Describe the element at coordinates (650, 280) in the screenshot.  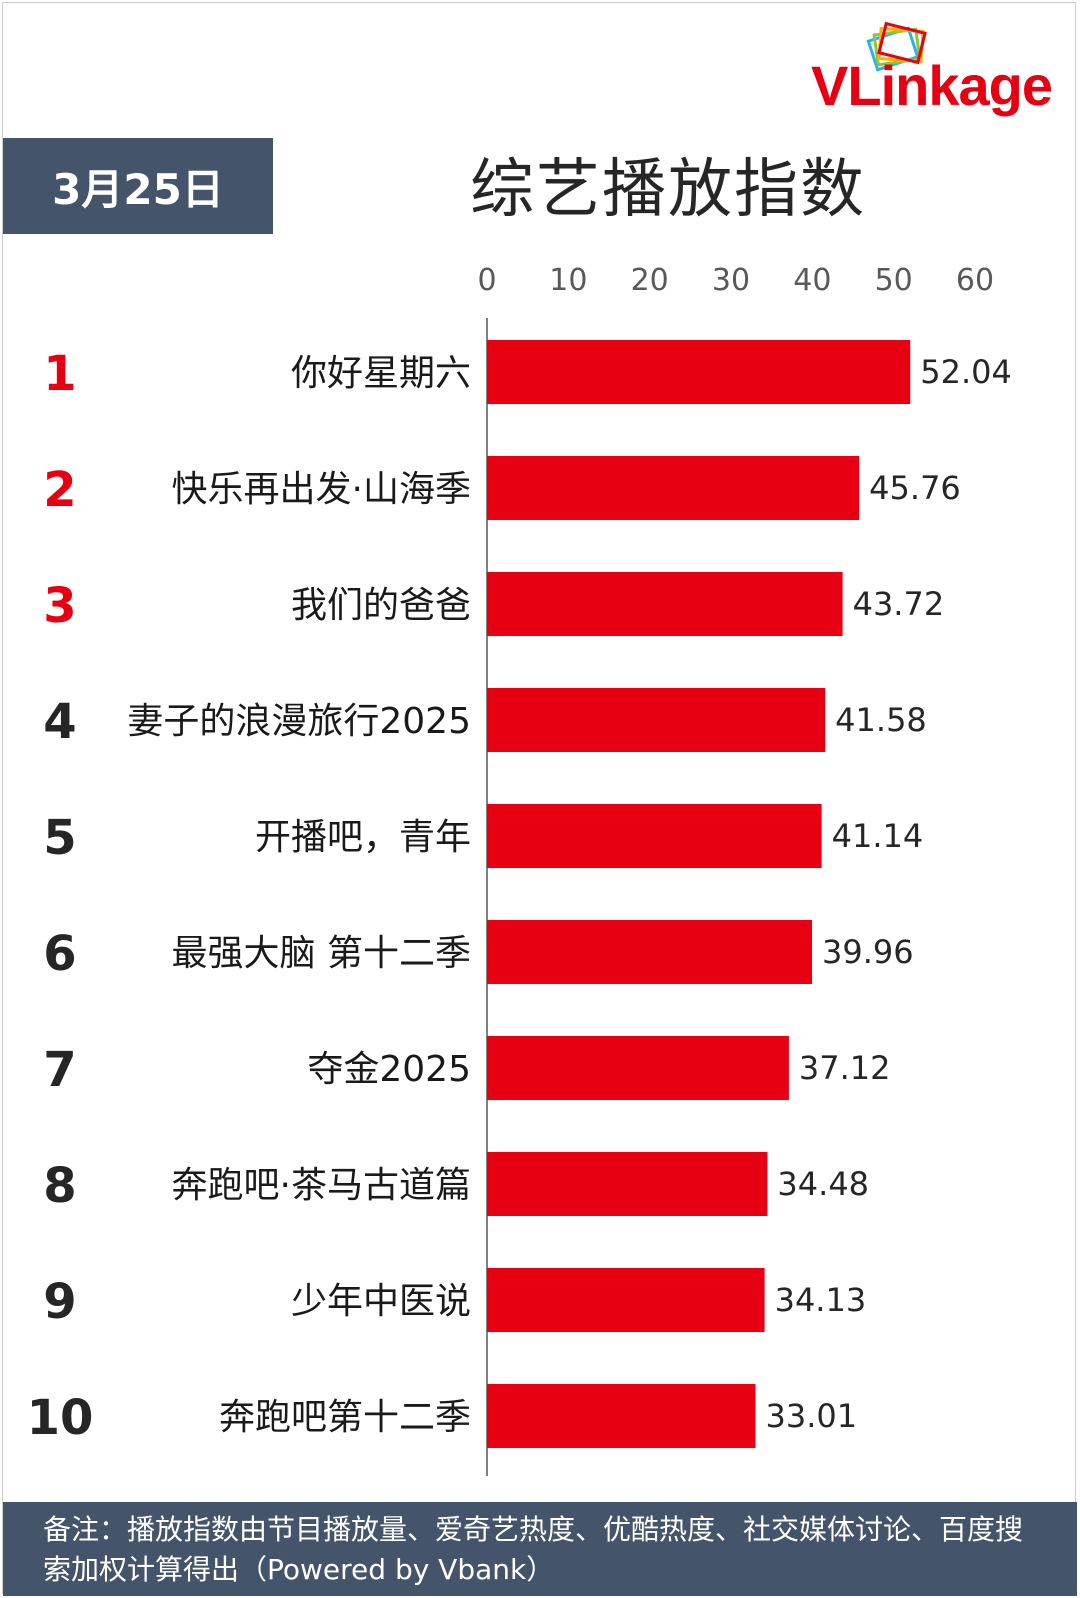
I see `x-tick-label: 20` at that location.